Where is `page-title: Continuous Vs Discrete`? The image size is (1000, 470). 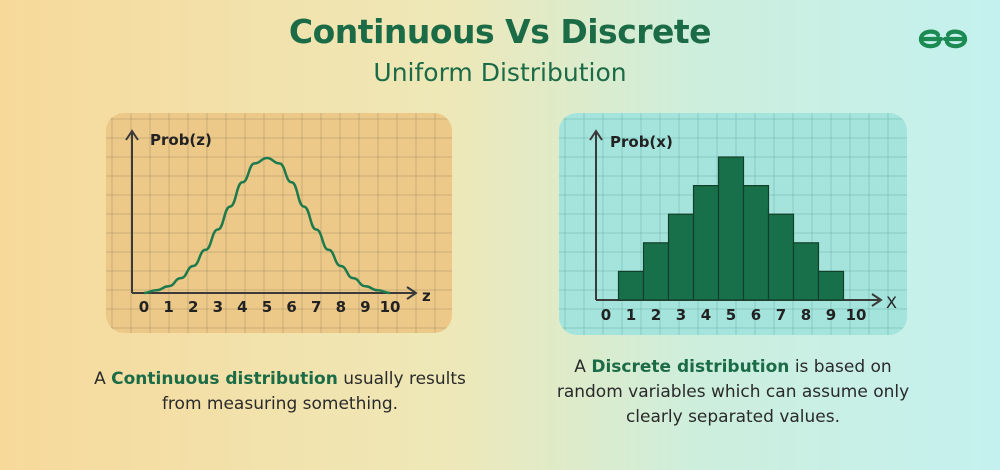
page-title: Continuous Vs Discrete is located at coordinates (500, 31).